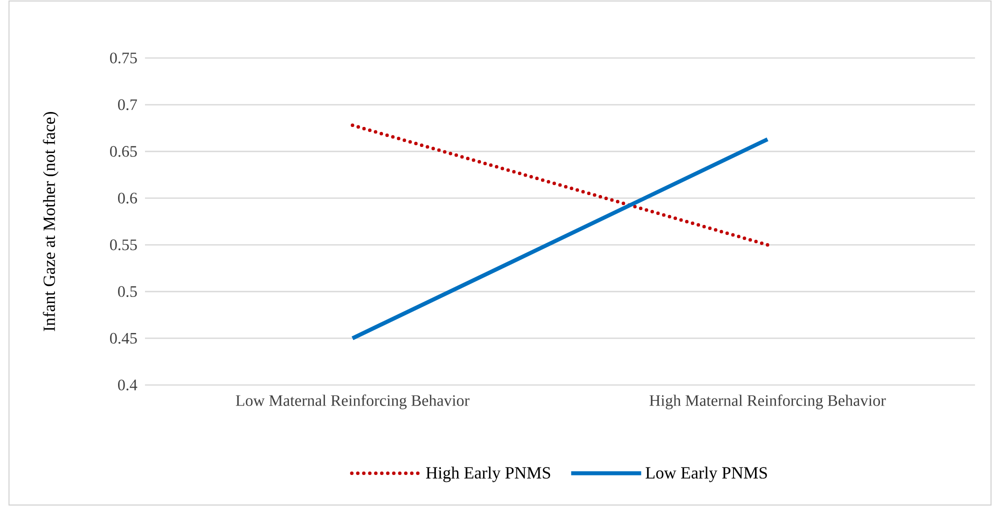  I want to click on y-tick-label: 0.4, so click(128, 385).